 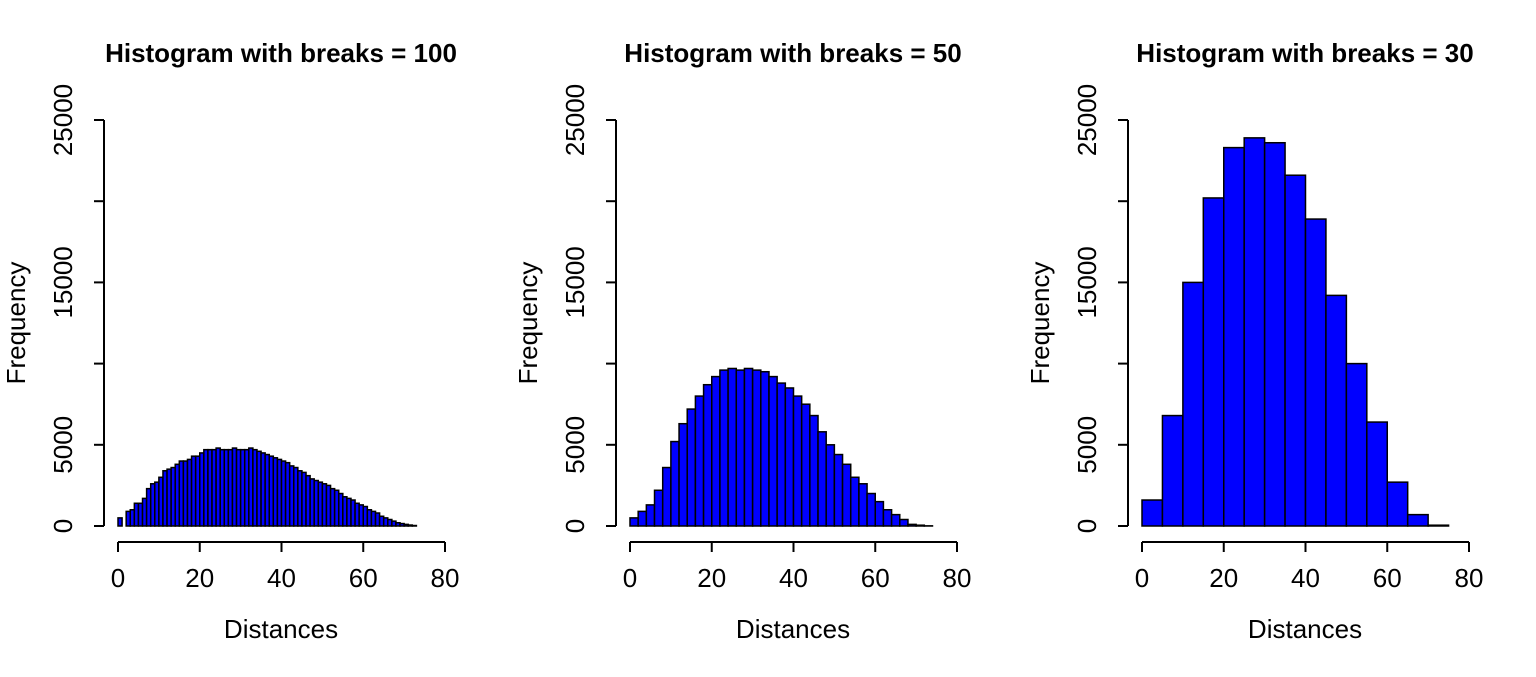 What do you see at coordinates (1304, 53) in the screenshot?
I see `panel-title: Histogram with breaks = 30` at bounding box center [1304, 53].